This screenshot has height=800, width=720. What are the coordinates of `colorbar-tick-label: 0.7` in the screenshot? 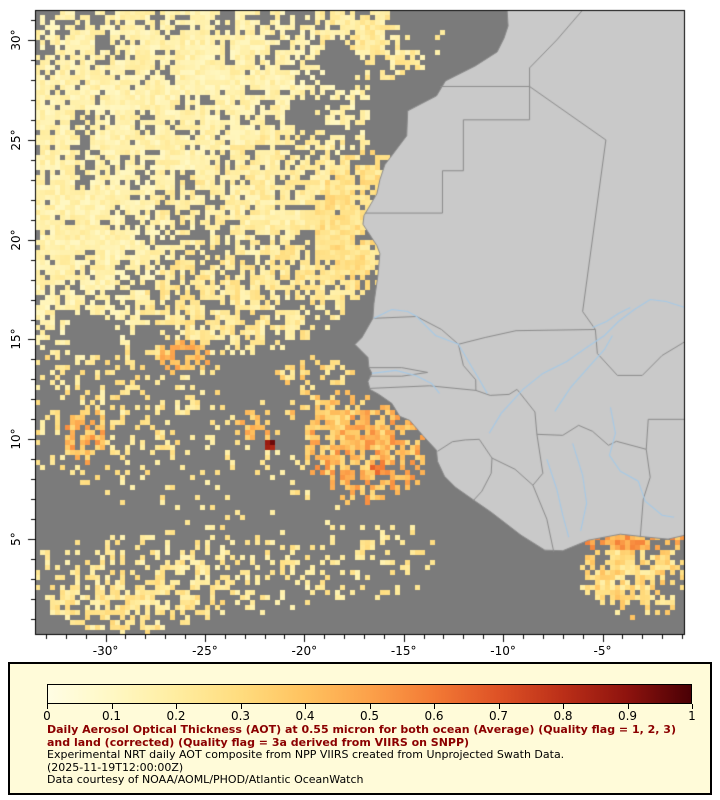 It's located at (498, 716).